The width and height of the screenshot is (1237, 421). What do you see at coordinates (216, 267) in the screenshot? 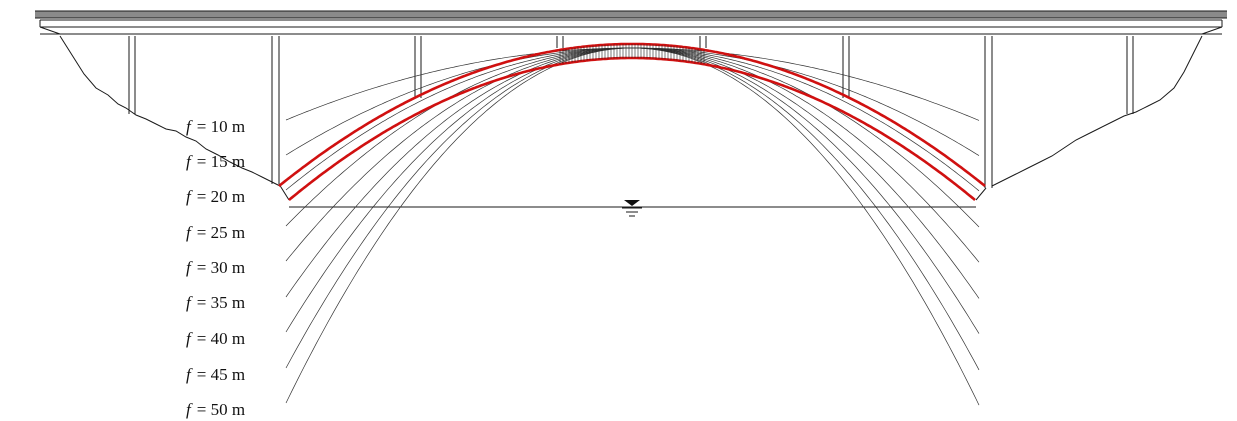
I see `rise-label-30: f = 30 m` at bounding box center [216, 267].